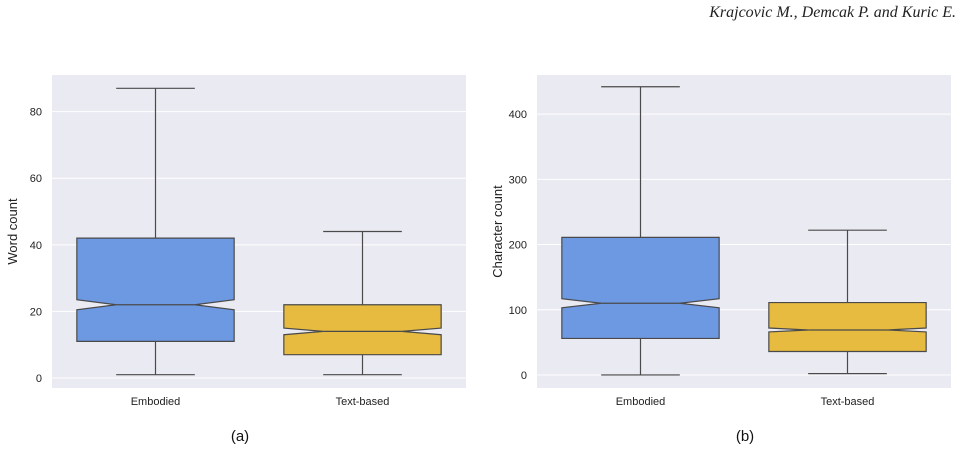 Image resolution: width=968 pixels, height=469 pixels. I want to click on figure-caption: (a), so click(240, 436).